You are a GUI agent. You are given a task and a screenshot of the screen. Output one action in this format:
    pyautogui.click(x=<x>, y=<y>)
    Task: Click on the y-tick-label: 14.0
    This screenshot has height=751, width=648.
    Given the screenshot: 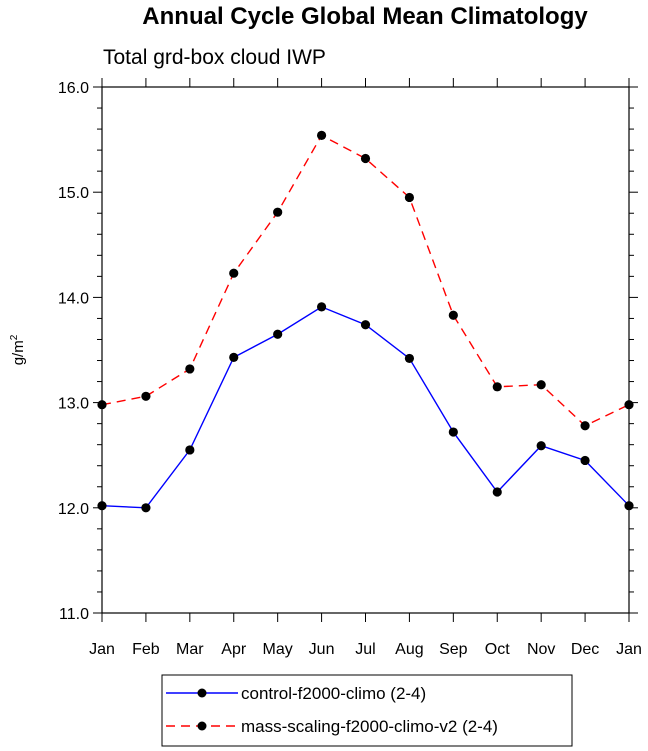 What is the action you would take?
    pyautogui.click(x=73, y=298)
    